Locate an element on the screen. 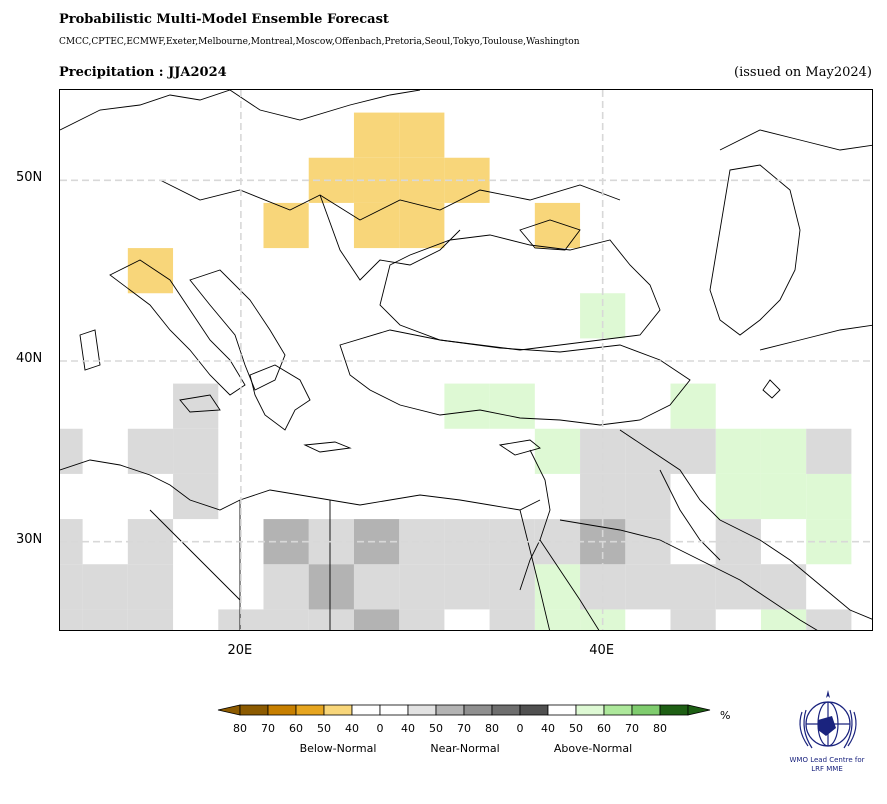 This screenshot has width=887, height=804. coastline-north-europe is located at coordinates (145, 110).